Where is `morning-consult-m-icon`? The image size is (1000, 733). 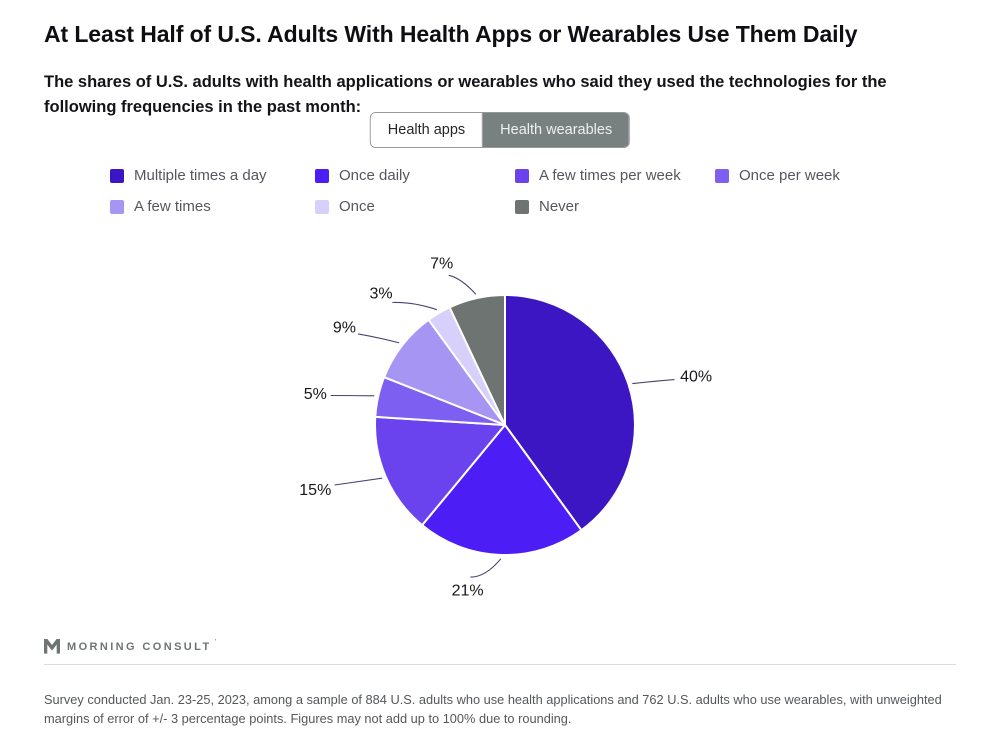
morning-consult-m-icon is located at coordinates (52, 646).